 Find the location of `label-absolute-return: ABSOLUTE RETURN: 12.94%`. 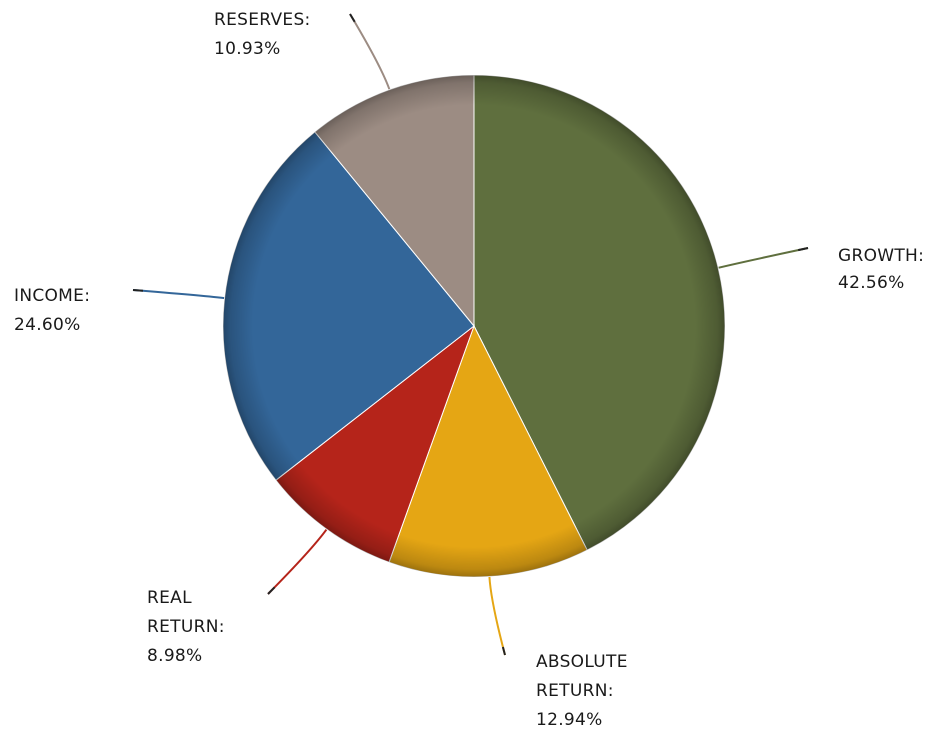

label-absolute-return: ABSOLUTE RETURN: 12.94% is located at coordinates (584, 691).